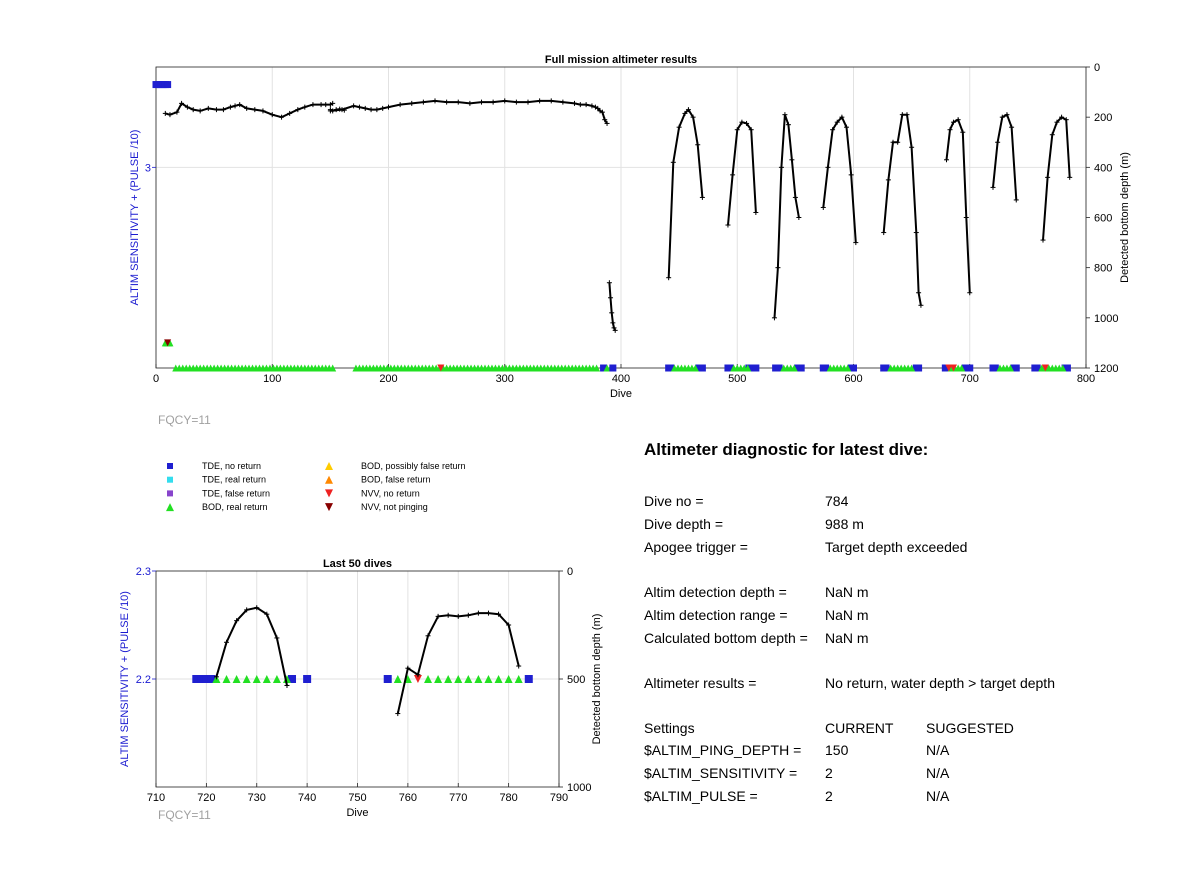  What do you see at coordinates (170, 493) in the screenshot?
I see `legend-marker-tde_false_return` at bounding box center [170, 493].